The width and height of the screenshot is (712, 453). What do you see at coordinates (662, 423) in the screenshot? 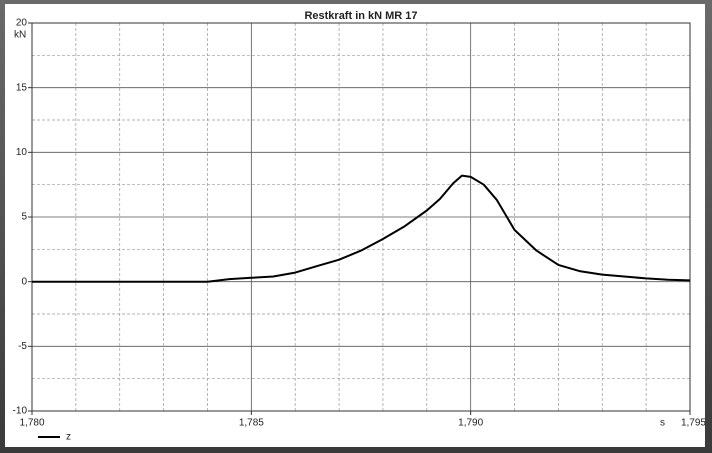
I see `x-axis-label: s` at bounding box center [662, 423].